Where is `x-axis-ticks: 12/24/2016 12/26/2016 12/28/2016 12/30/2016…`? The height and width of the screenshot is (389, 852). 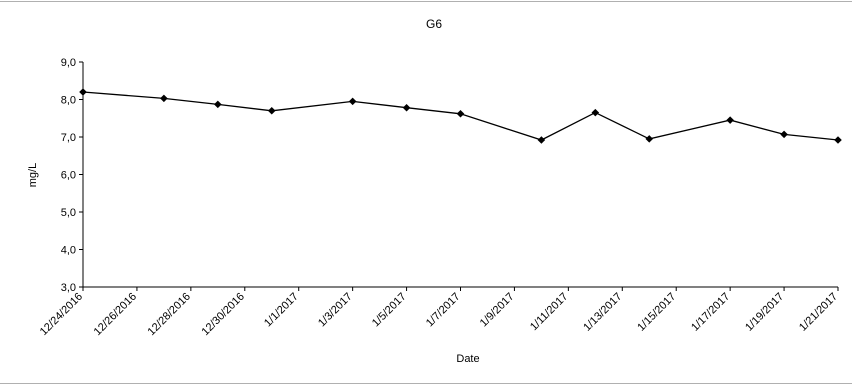 x-axis-ticks: 12/24/2016 12/26/2016 12/28/2016 12/30/2016… is located at coordinates (439, 312).